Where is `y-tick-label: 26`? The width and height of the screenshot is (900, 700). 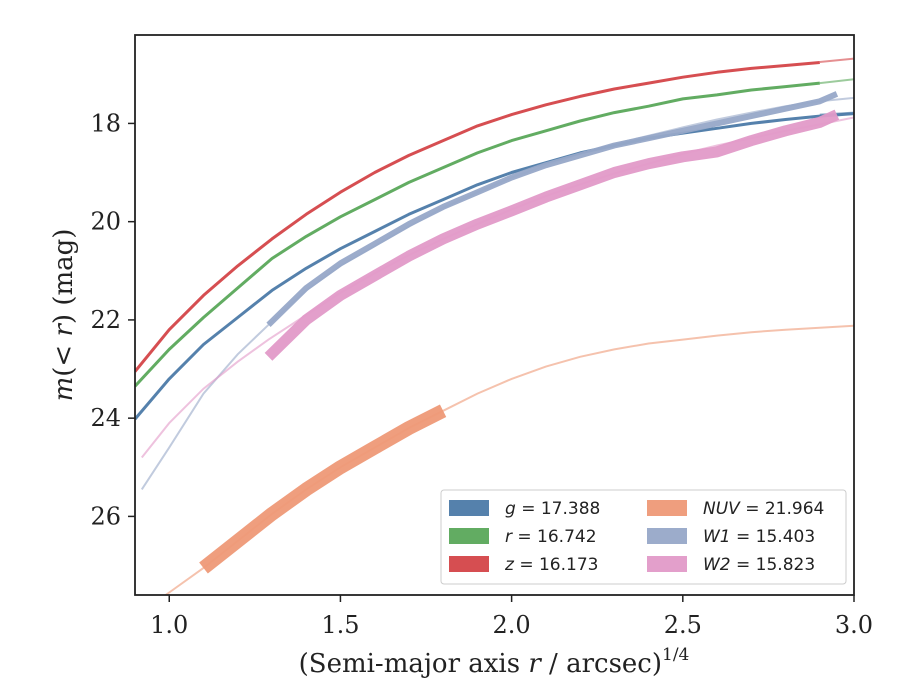 y-tick-label: 26 is located at coordinates (105, 516).